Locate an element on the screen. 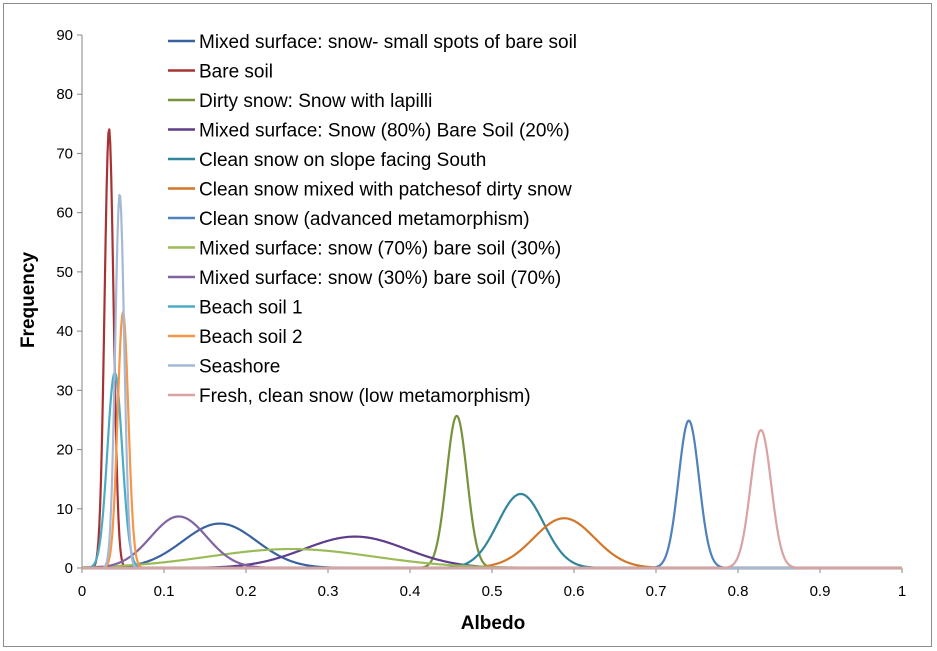  y-tick-label: 20 is located at coordinates (64, 450).